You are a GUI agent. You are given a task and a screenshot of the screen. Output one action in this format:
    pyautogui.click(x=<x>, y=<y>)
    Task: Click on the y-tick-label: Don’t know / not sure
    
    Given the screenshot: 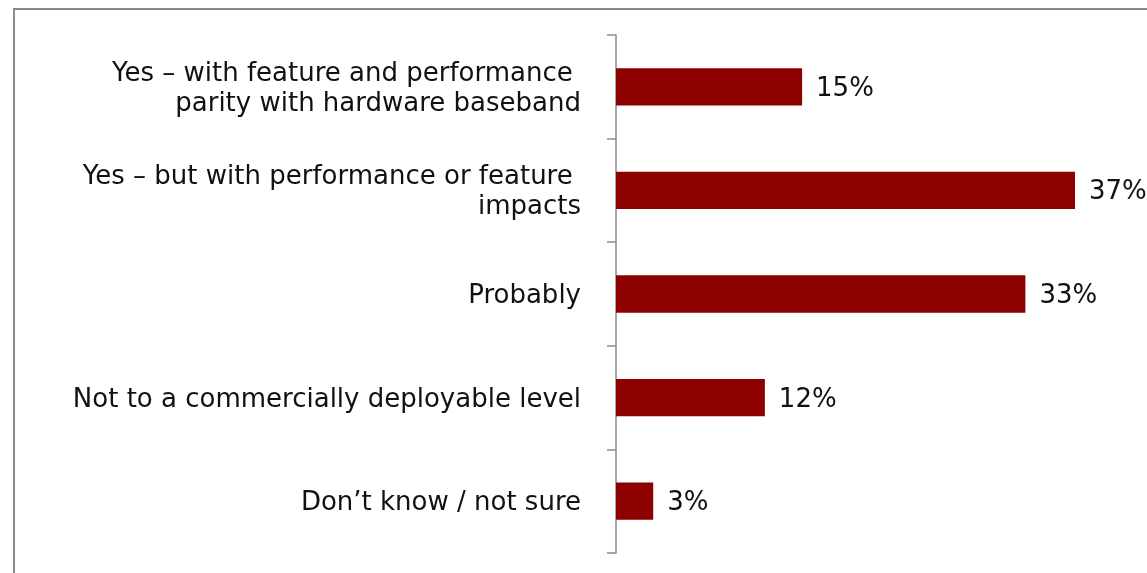 What is the action you would take?
    pyautogui.click(x=440, y=501)
    